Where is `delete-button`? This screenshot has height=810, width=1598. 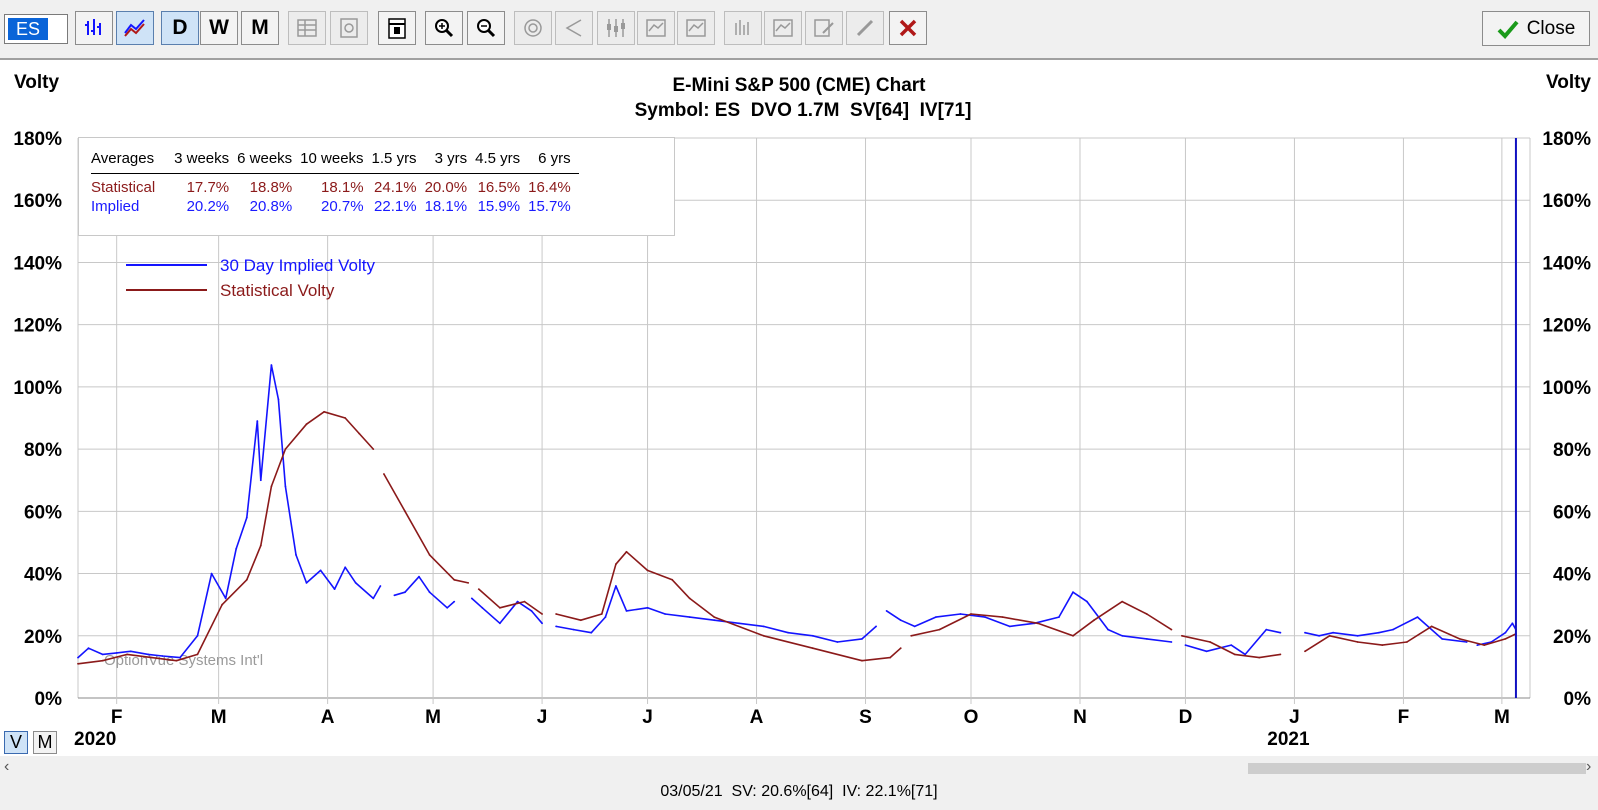 delete-button is located at coordinates (908, 28).